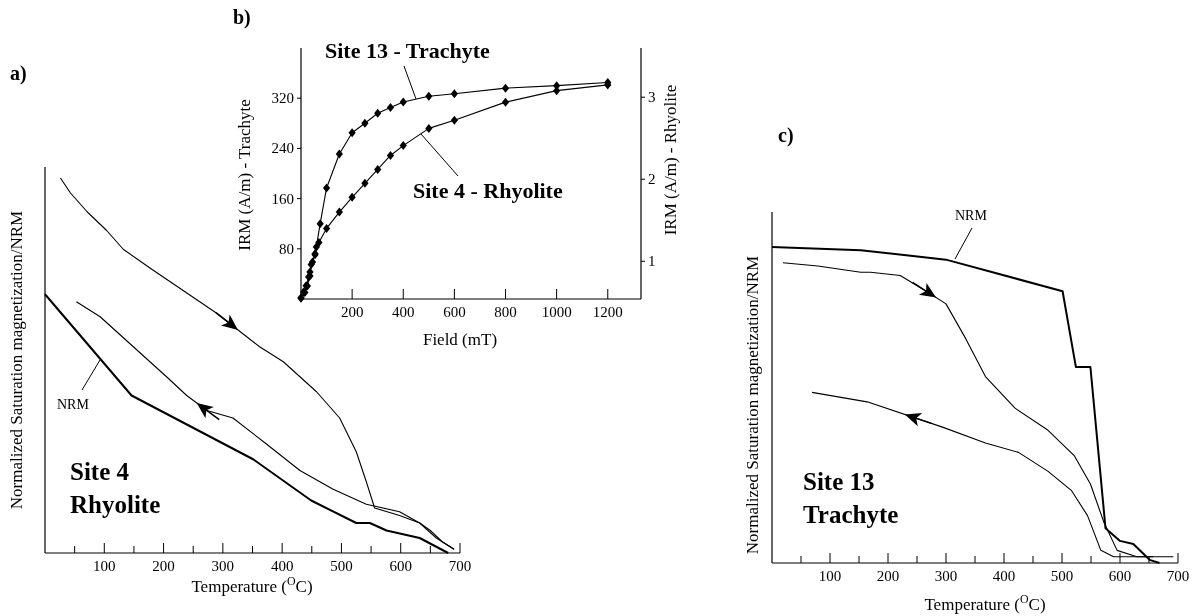 The height and width of the screenshot is (616, 1198). What do you see at coordinates (670, 160) in the screenshot?
I see `y2-axis-title: IRM (A/m) - Rhyolite` at bounding box center [670, 160].